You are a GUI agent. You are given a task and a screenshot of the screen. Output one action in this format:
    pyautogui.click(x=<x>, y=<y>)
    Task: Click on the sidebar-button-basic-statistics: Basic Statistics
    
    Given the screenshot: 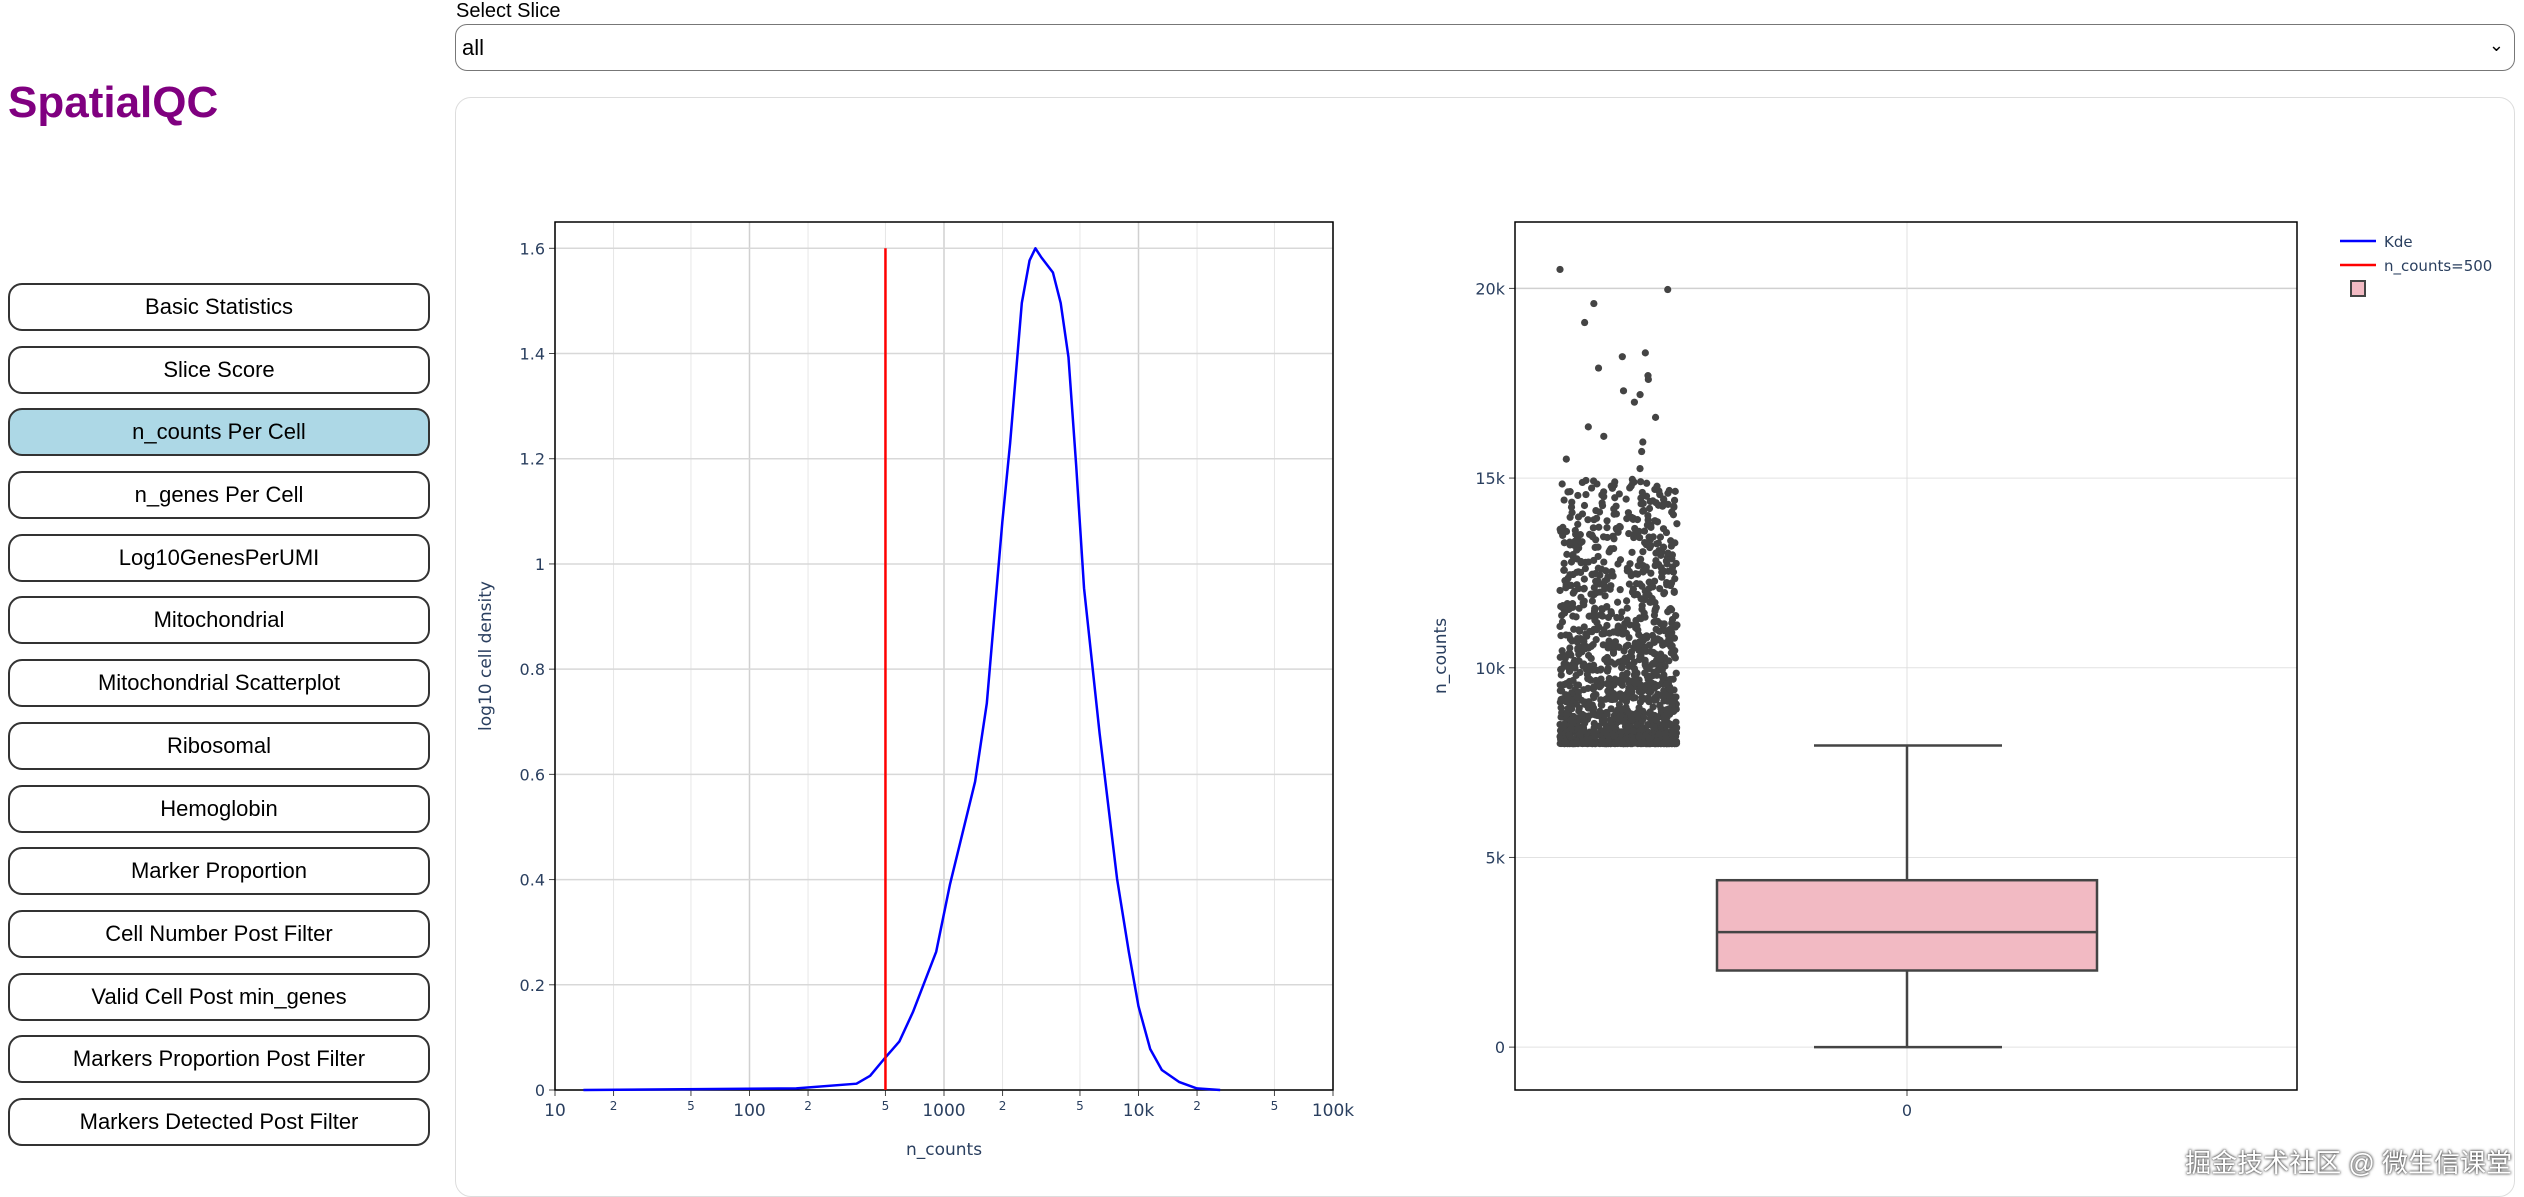 What is the action you would take?
    pyautogui.click(x=219, y=307)
    